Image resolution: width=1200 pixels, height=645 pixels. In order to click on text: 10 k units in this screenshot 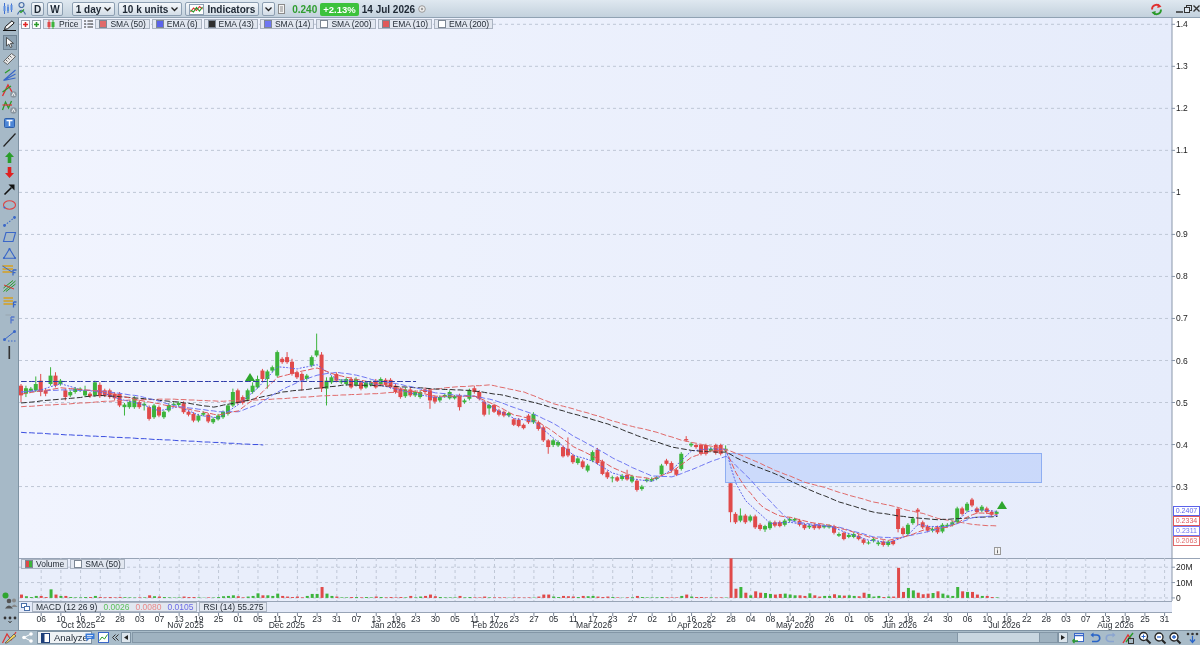, I will do `click(150, 9)`.